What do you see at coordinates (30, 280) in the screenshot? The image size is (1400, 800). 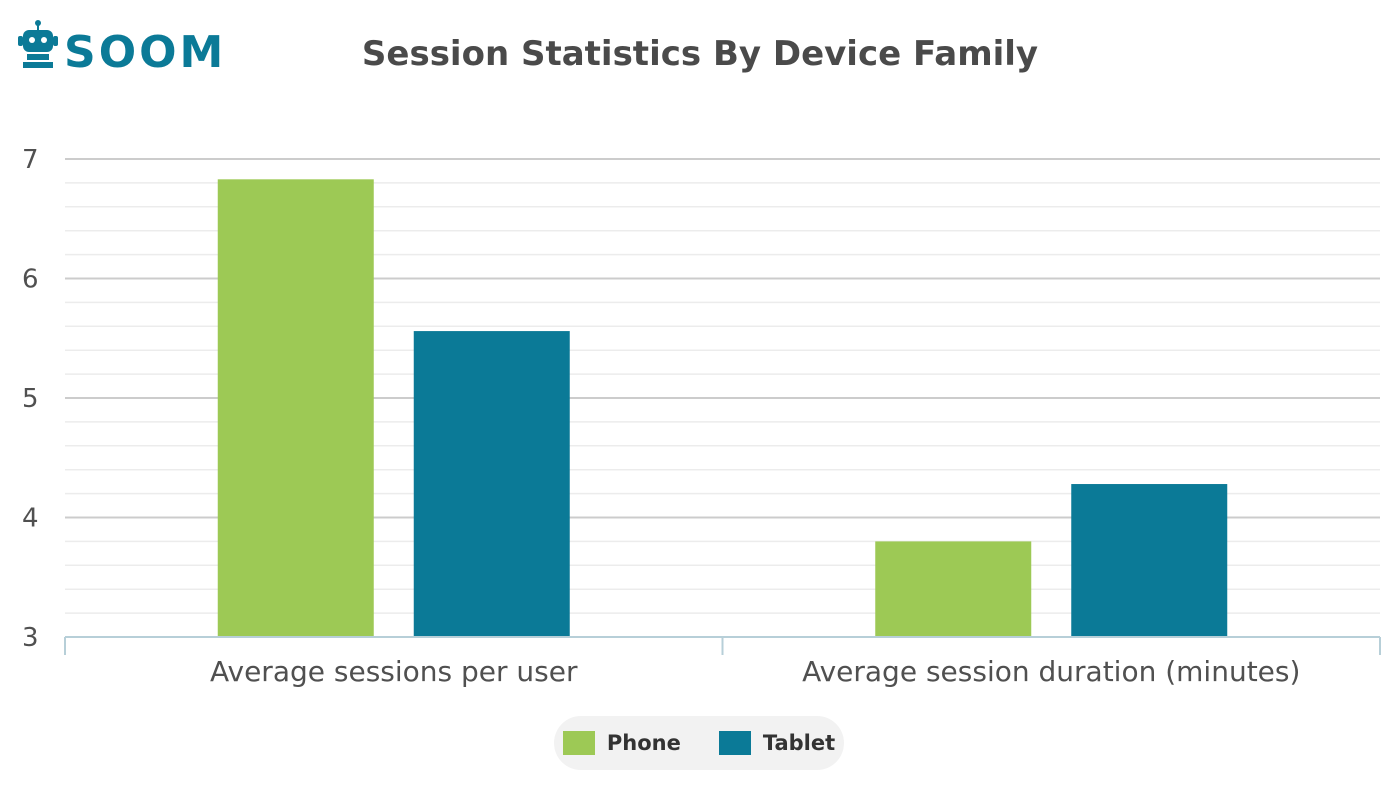 I see `y-tick-label: 6` at bounding box center [30, 280].